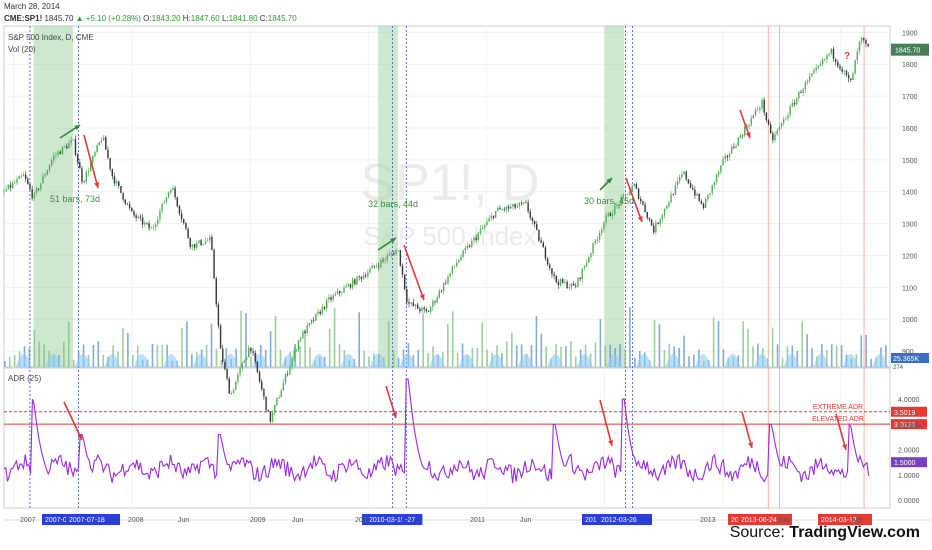  What do you see at coordinates (394, 415) in the screenshot?
I see `adr-down-arrow-head` at bounding box center [394, 415].